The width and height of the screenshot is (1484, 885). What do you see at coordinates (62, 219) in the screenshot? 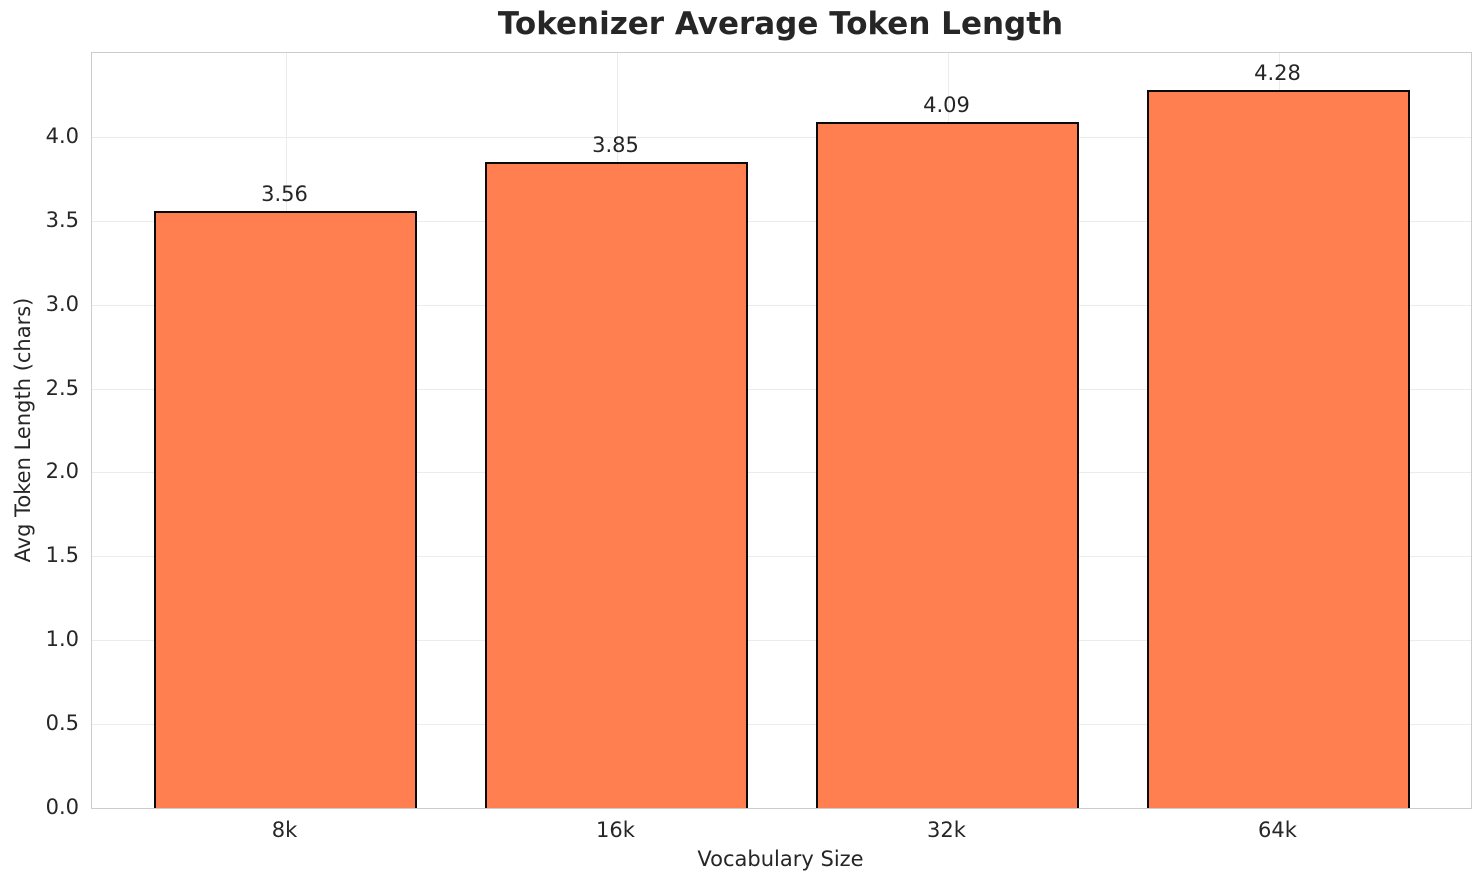
I see `y-tick-label: 3.5` at bounding box center [62, 219].